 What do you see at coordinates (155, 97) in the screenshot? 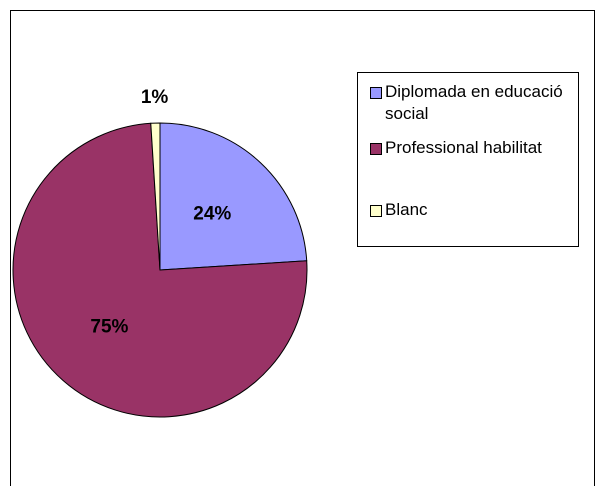
I see `data-label: 1%` at bounding box center [155, 97].